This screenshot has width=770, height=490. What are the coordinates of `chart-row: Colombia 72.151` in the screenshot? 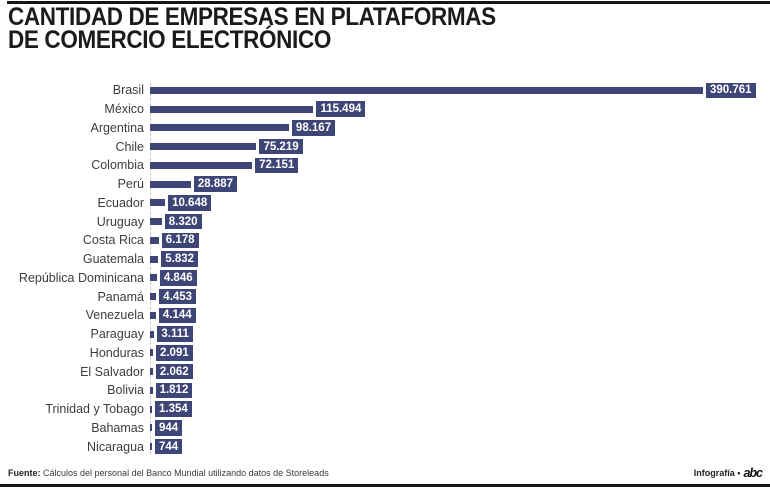 It's located at (385, 165).